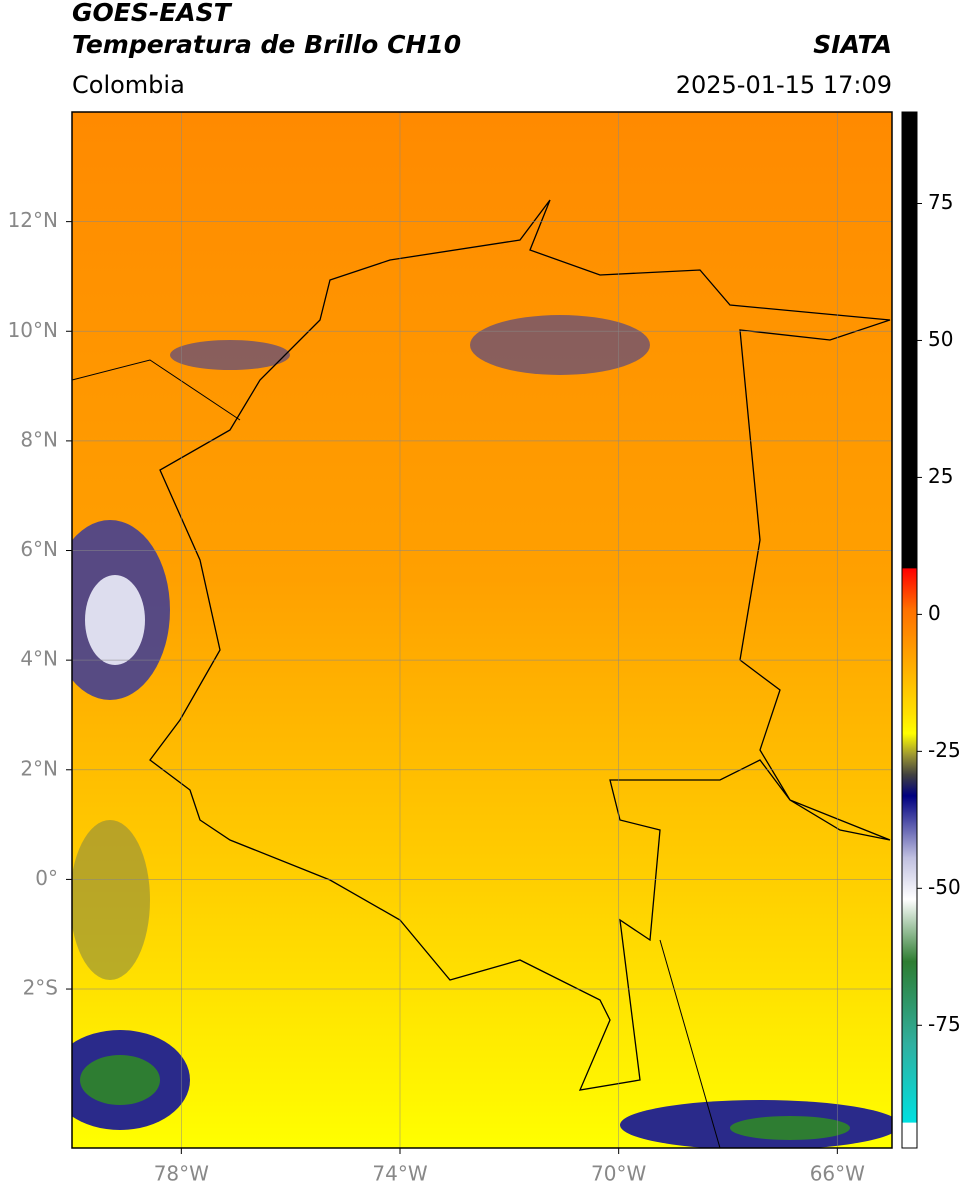 Image resolution: width=966 pixels, height=1190 pixels. I want to click on colorbar-tick-label: -75, so click(944, 1024).